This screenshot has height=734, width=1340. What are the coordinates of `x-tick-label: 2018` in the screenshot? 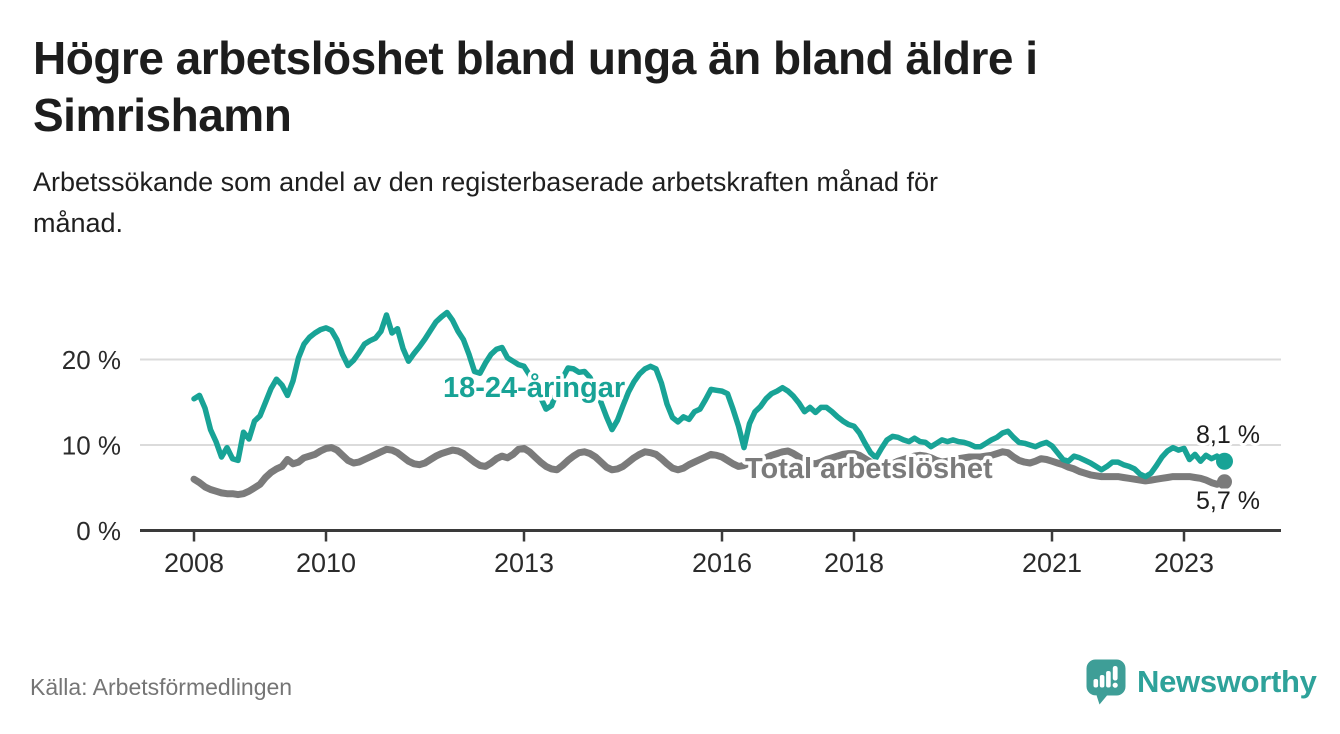 It's located at (854, 563).